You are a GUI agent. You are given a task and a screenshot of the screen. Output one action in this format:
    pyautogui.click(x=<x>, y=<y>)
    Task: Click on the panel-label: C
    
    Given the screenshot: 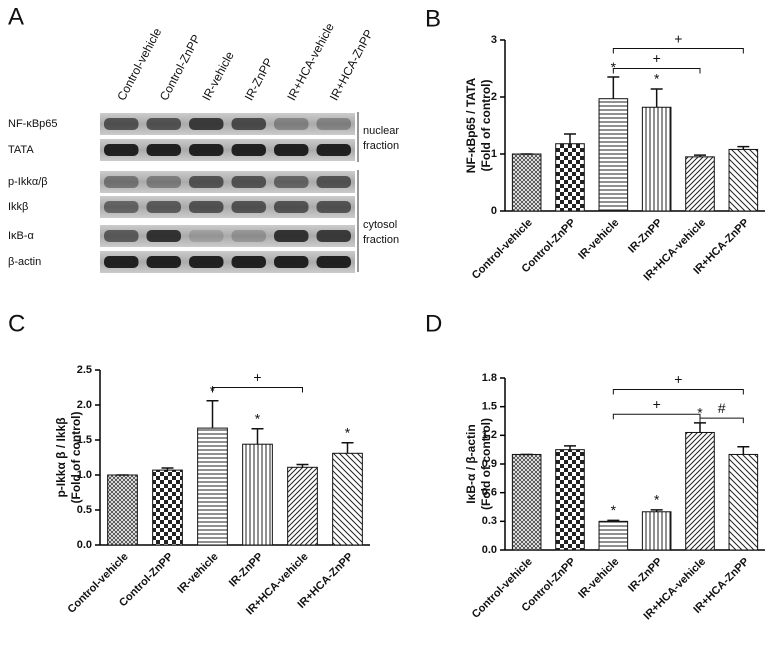 What is the action you would take?
    pyautogui.click(x=16, y=323)
    